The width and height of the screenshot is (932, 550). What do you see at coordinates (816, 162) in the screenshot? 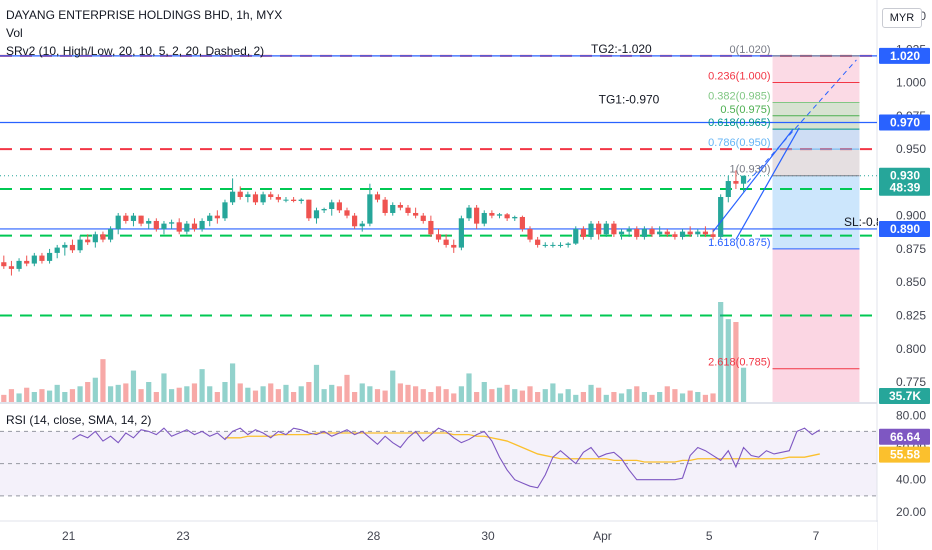
I see `fib-grey-zone` at bounding box center [816, 162].